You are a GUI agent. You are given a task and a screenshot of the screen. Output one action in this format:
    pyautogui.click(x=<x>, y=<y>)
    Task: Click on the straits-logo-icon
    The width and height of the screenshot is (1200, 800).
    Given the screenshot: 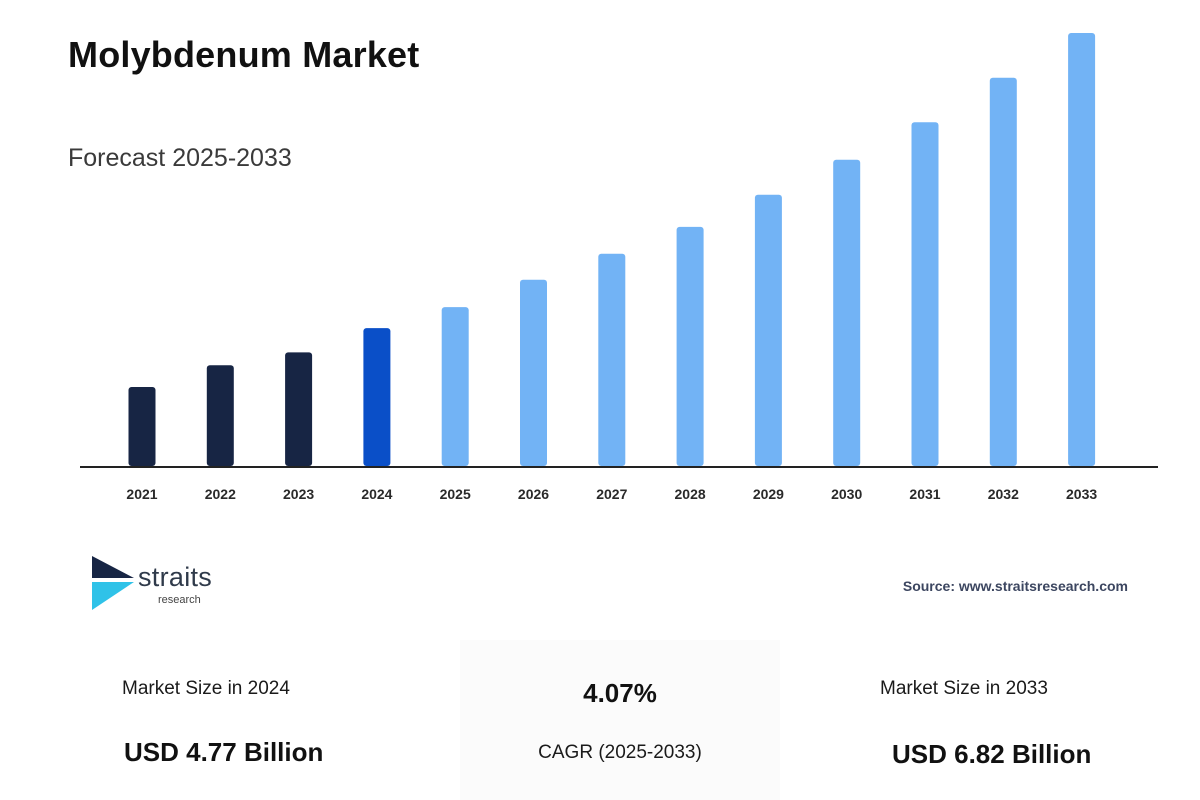 What is the action you would take?
    pyautogui.click(x=113, y=583)
    